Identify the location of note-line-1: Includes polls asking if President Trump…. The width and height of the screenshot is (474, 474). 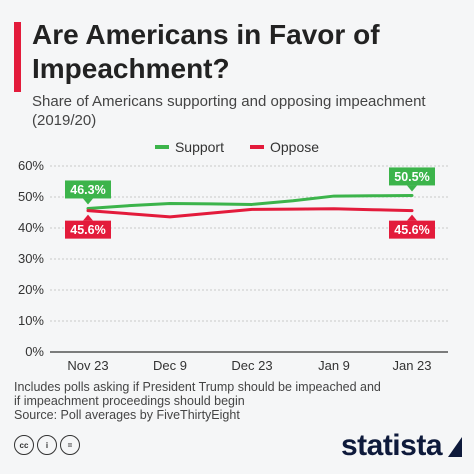
(197, 387).